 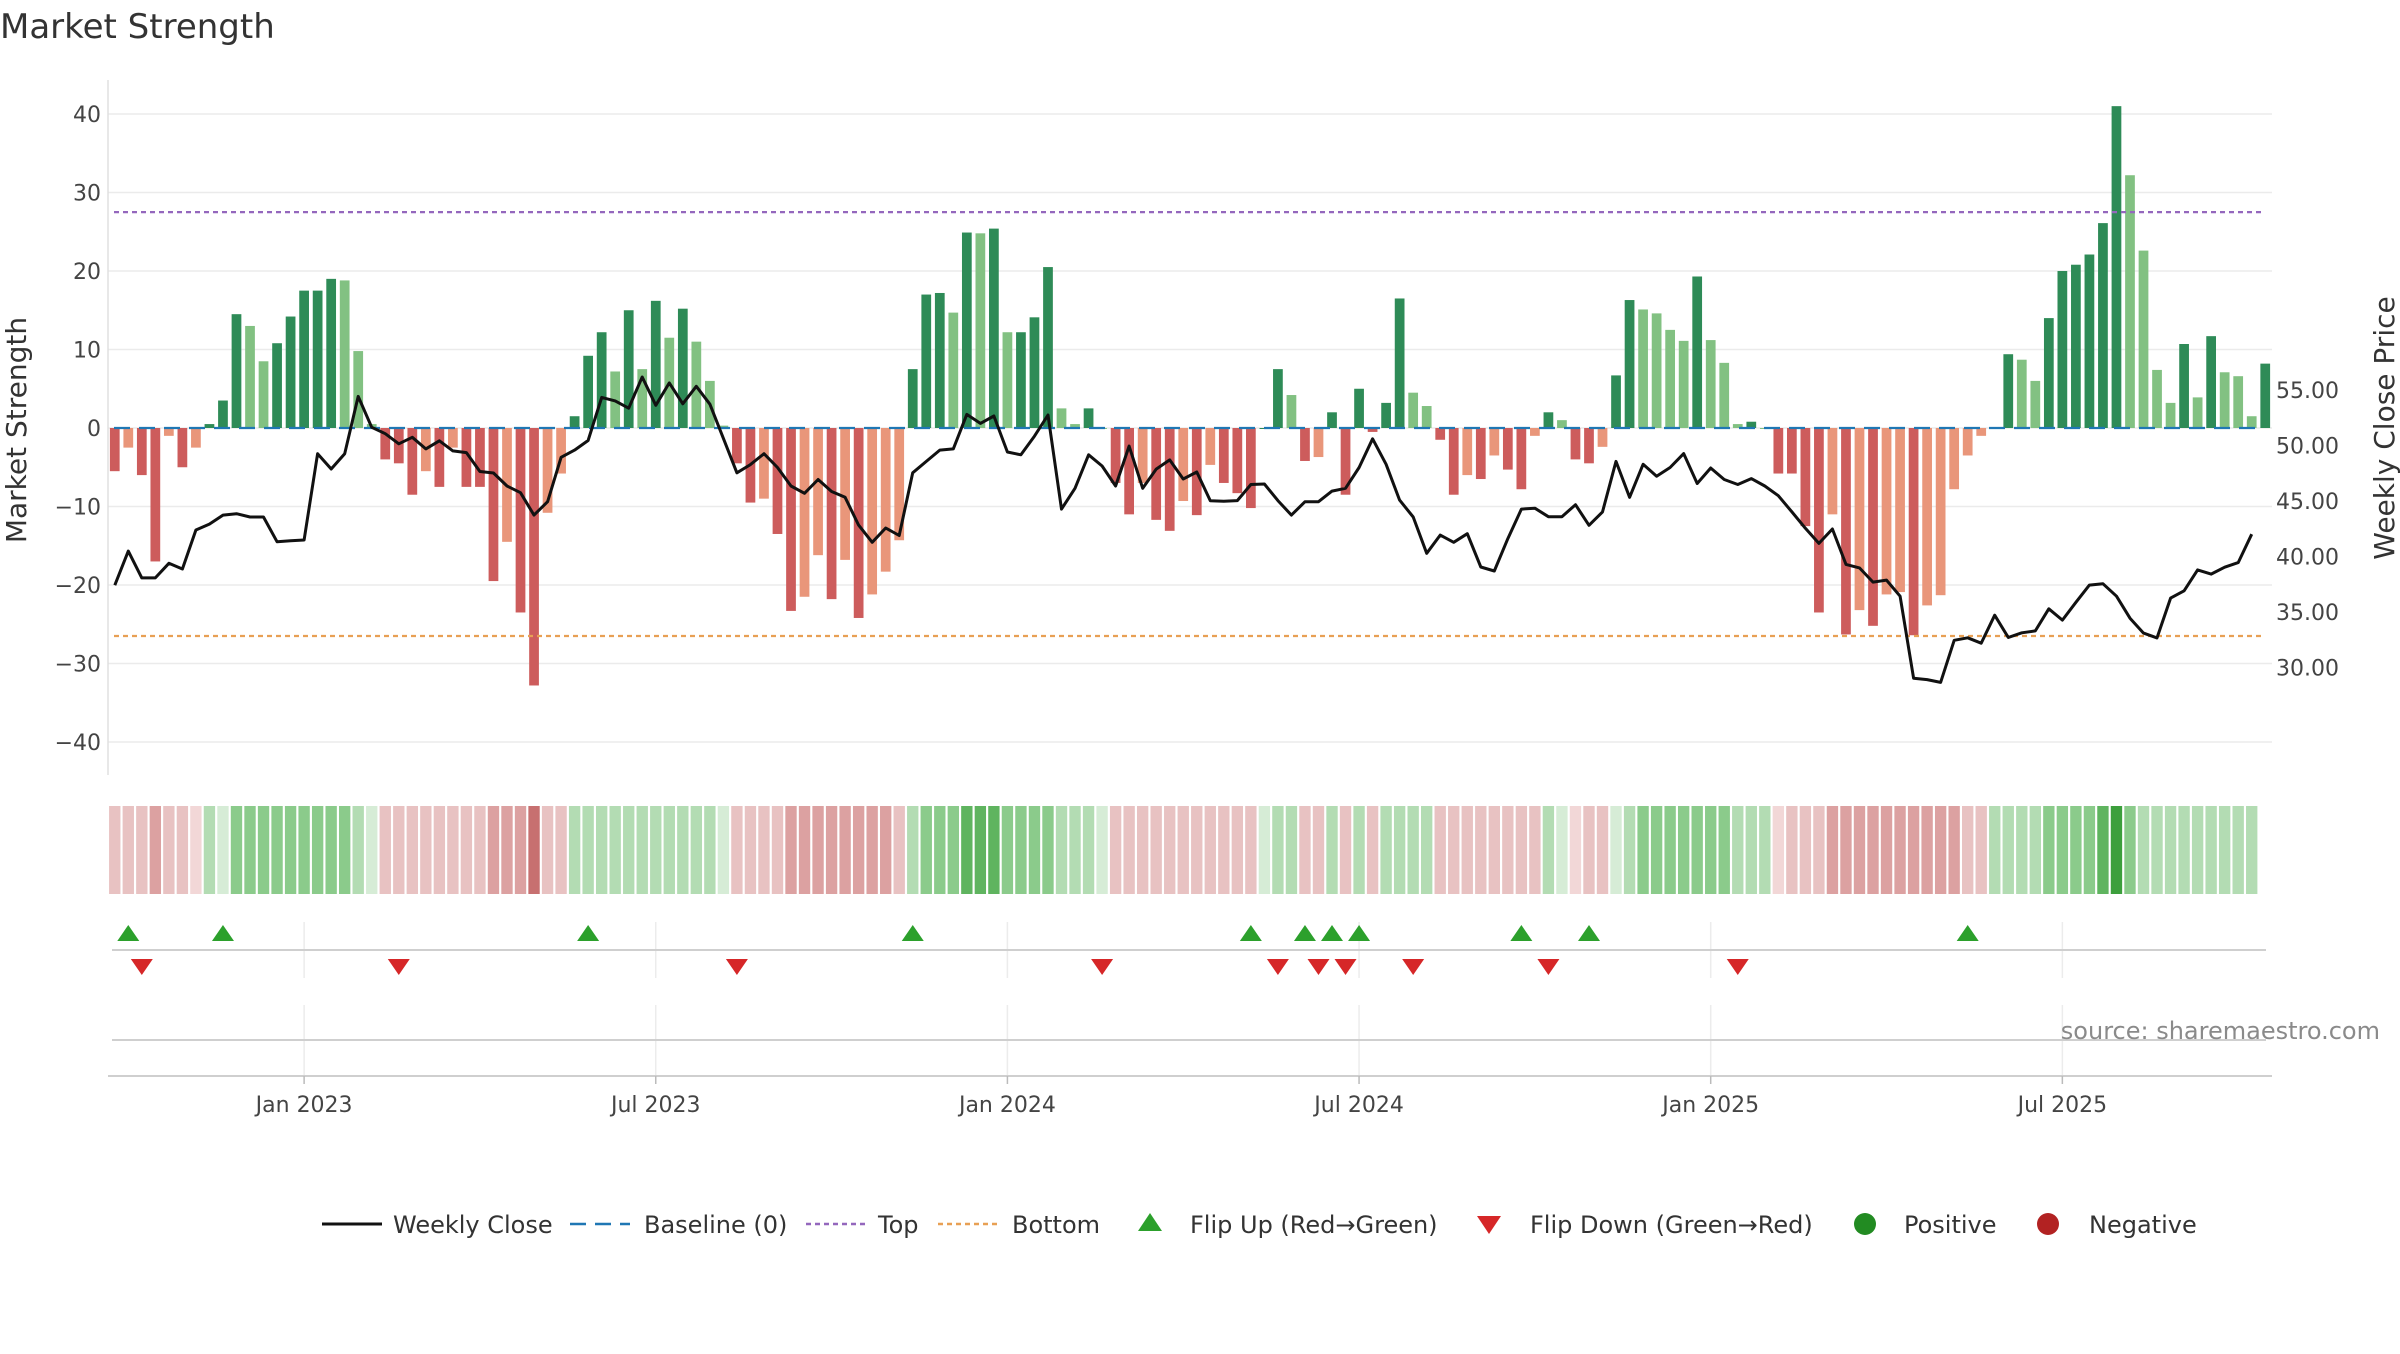 What do you see at coordinates (1645, 1225) in the screenshot?
I see `legend-item-flipdown: Flip Down (Green→Red)` at bounding box center [1645, 1225].